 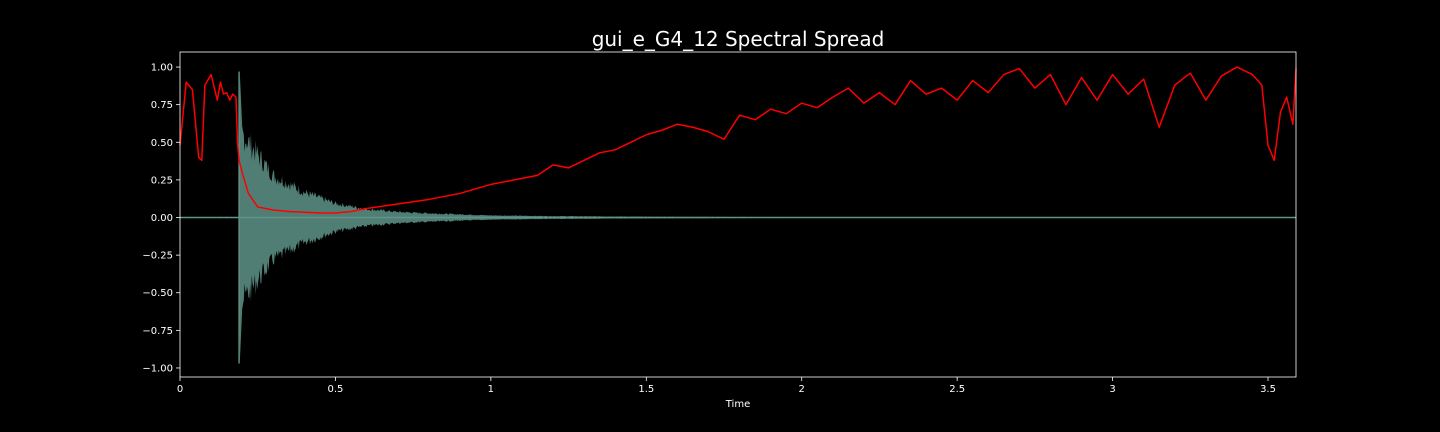 I want to click on x-tick-label: 0, so click(x=180, y=389).